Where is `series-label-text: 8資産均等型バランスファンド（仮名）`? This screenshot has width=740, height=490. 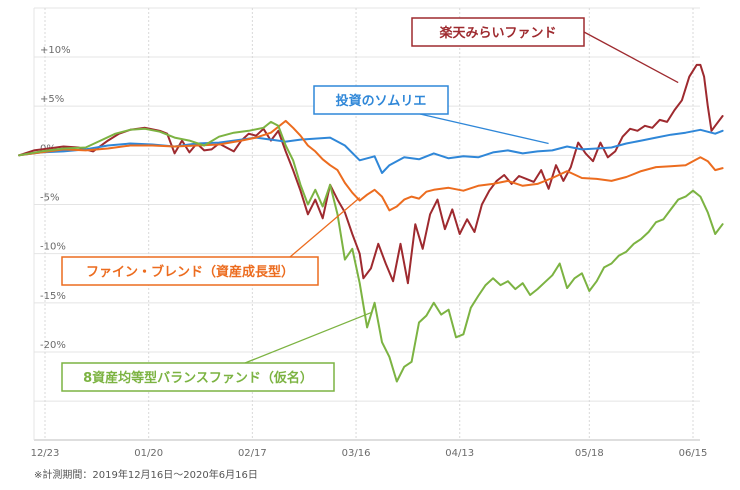
series-label-text: 8資産均等型バランスファンド（仮名） is located at coordinates (198, 378).